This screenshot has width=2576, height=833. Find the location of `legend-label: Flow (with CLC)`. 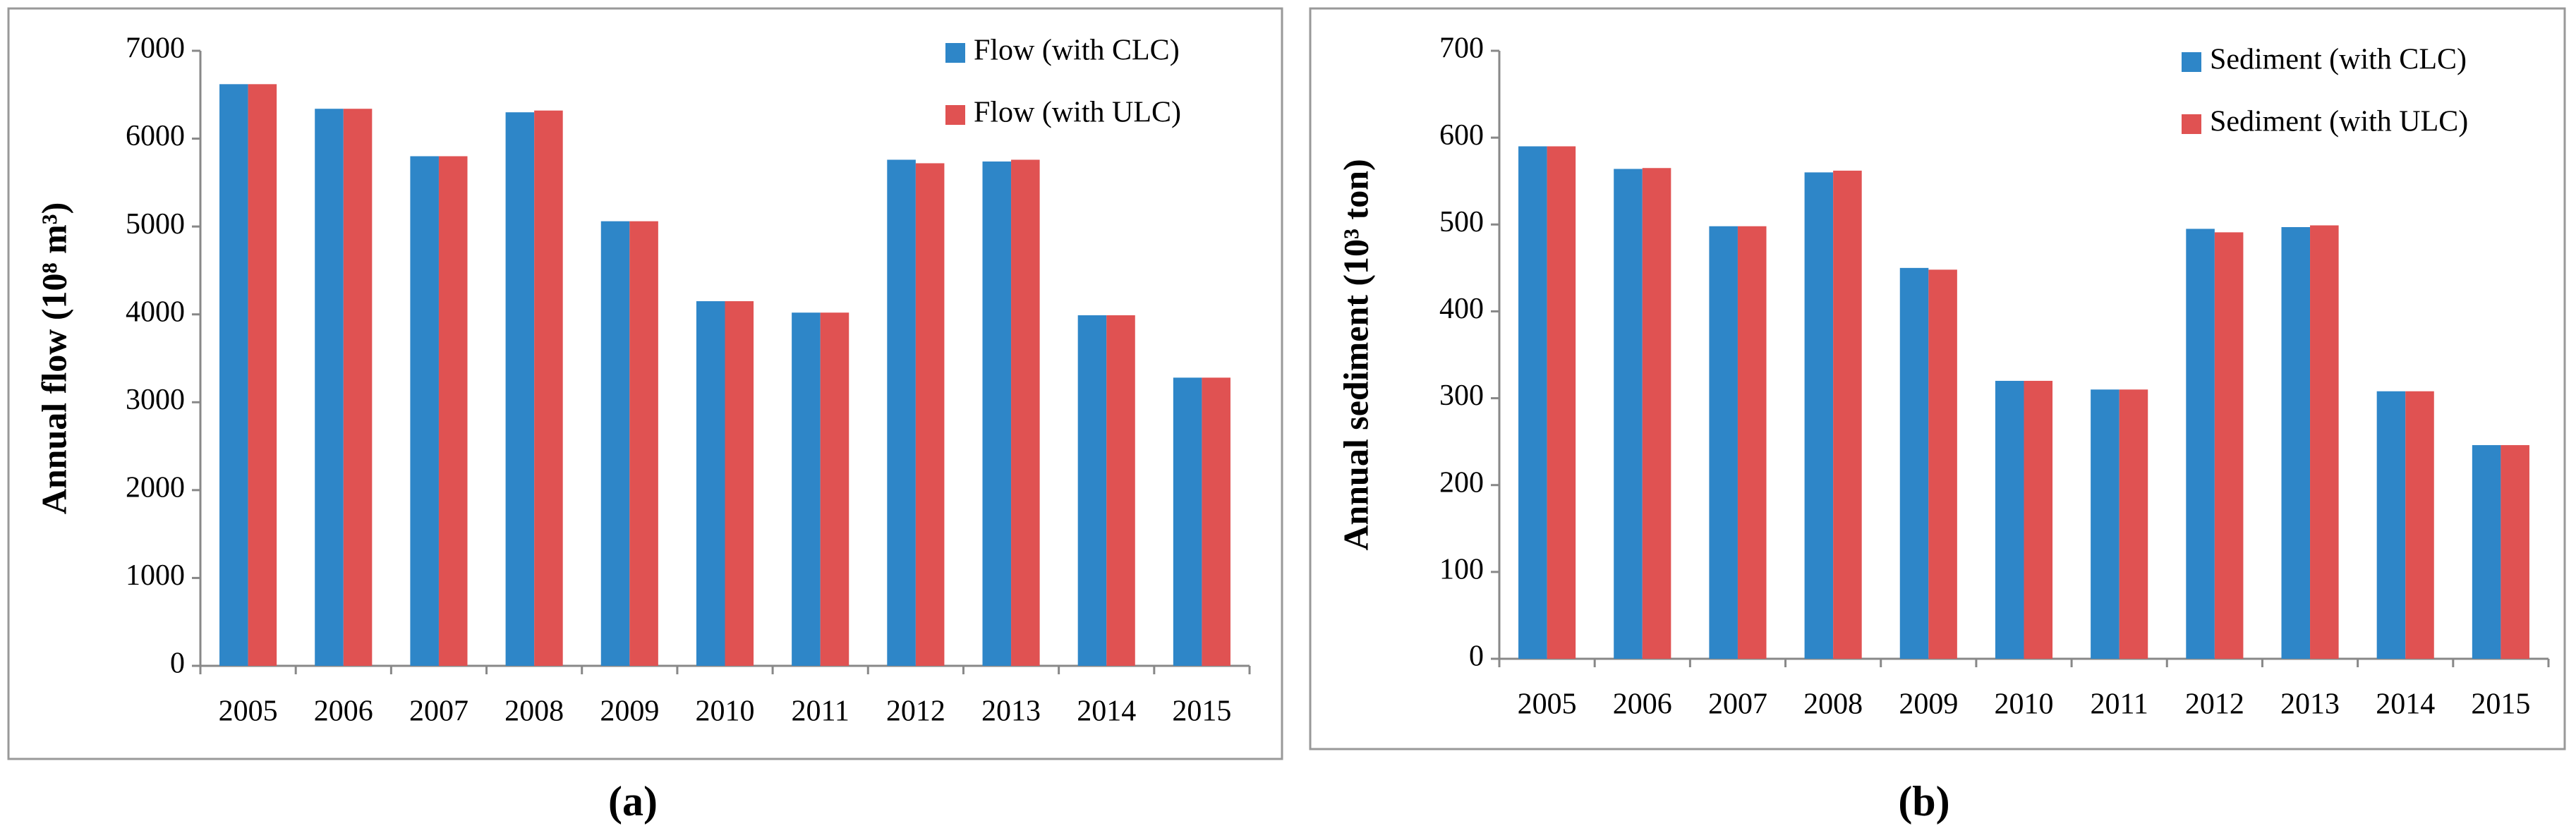

legend-label: Flow (with CLC) is located at coordinates (1077, 51).